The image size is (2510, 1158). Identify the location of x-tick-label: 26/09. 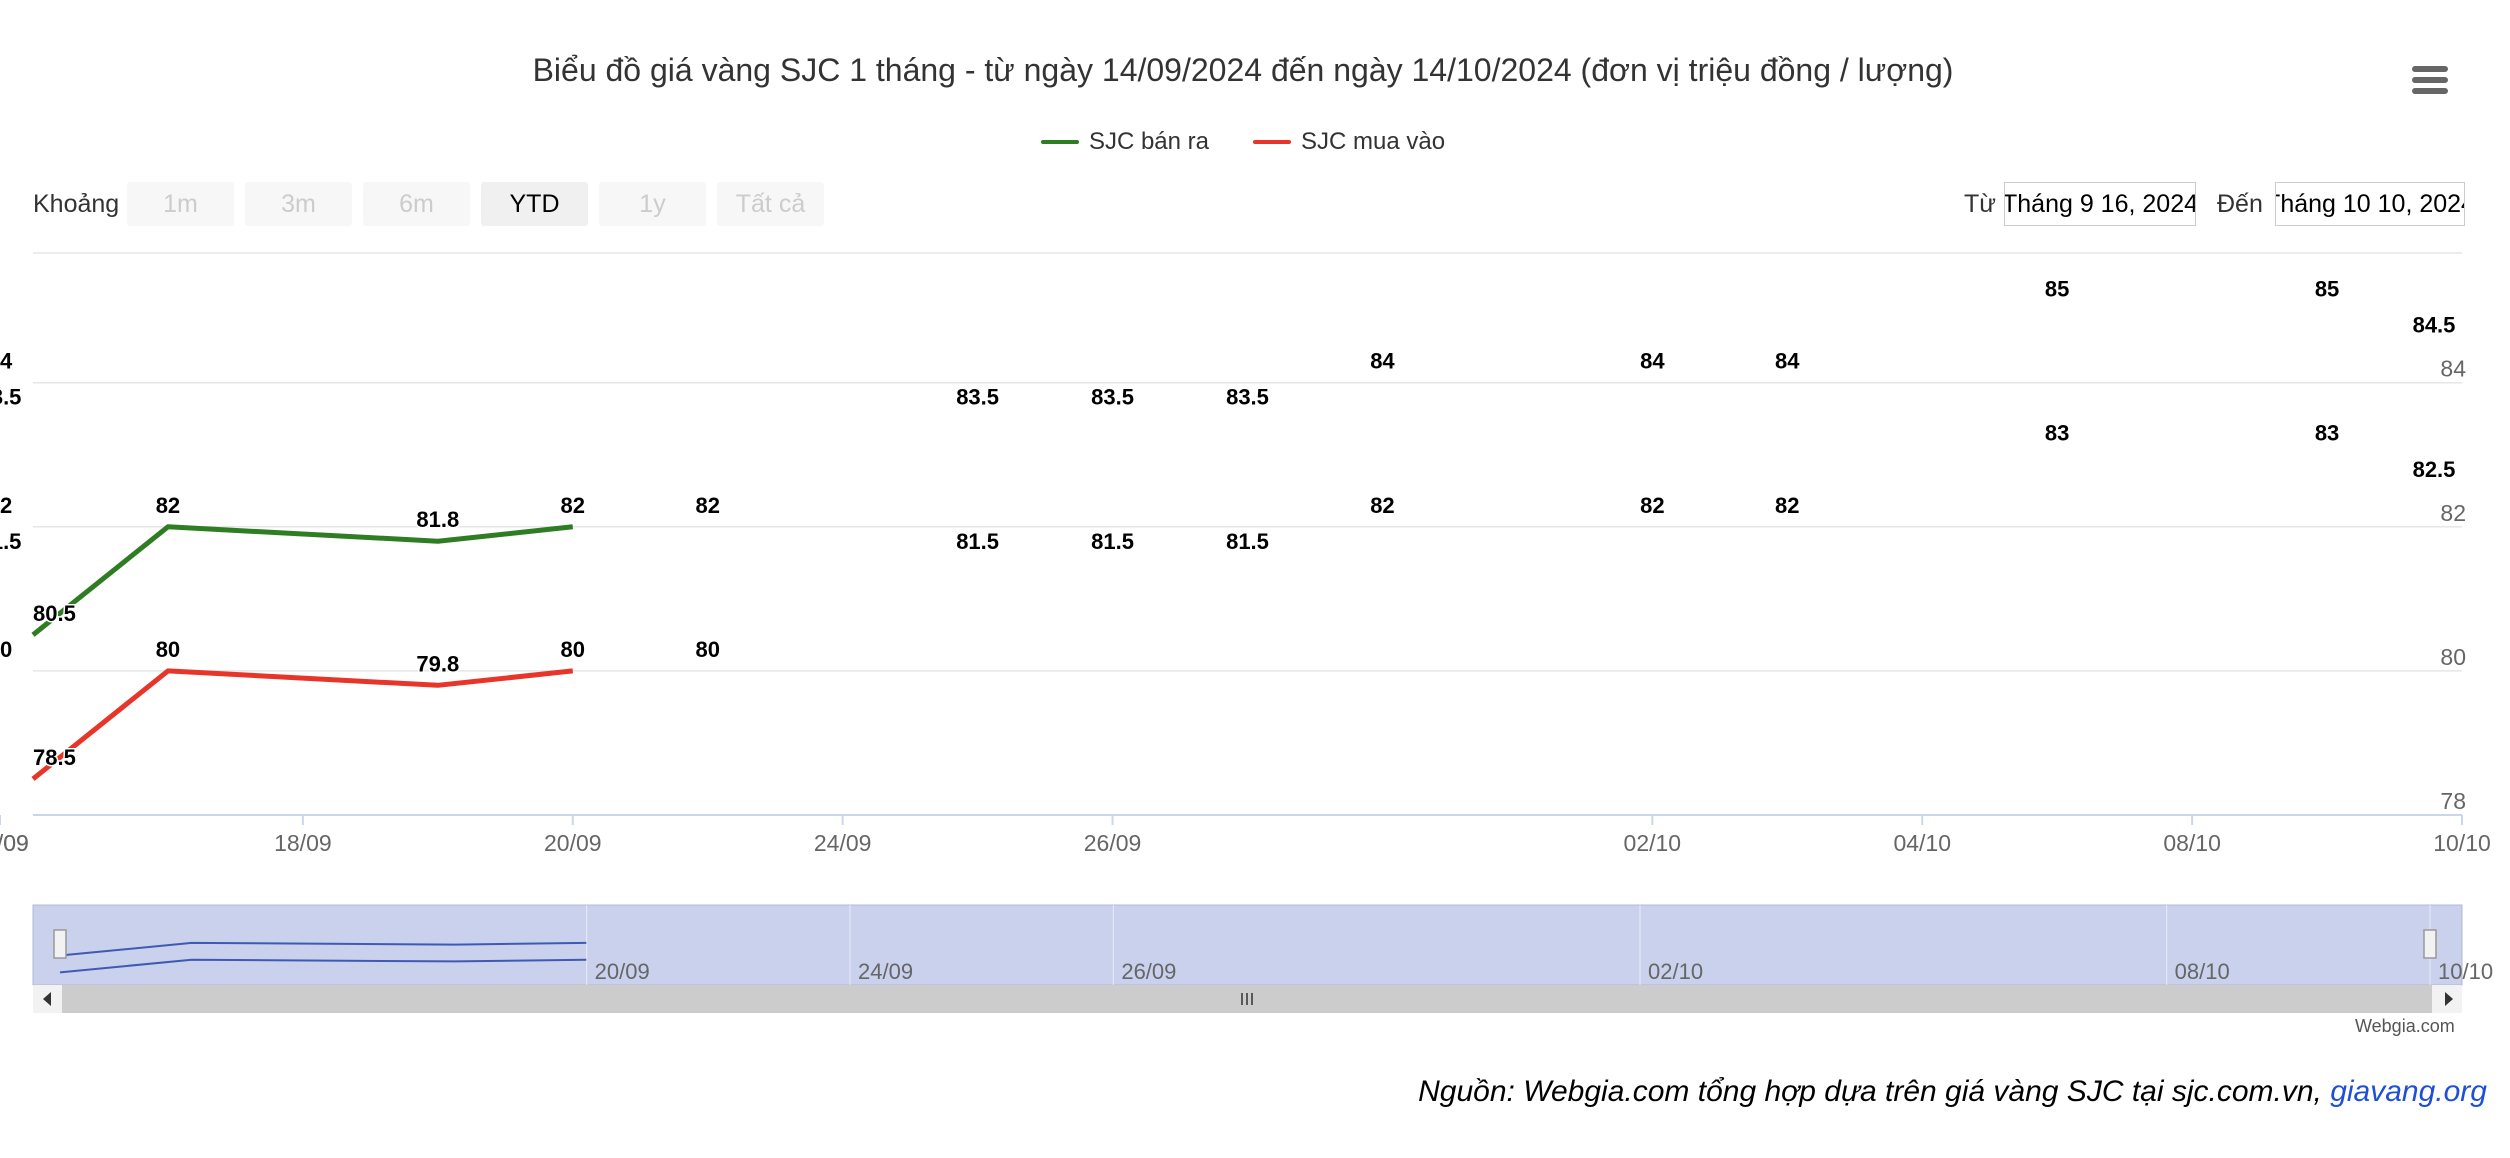
(1113, 843).